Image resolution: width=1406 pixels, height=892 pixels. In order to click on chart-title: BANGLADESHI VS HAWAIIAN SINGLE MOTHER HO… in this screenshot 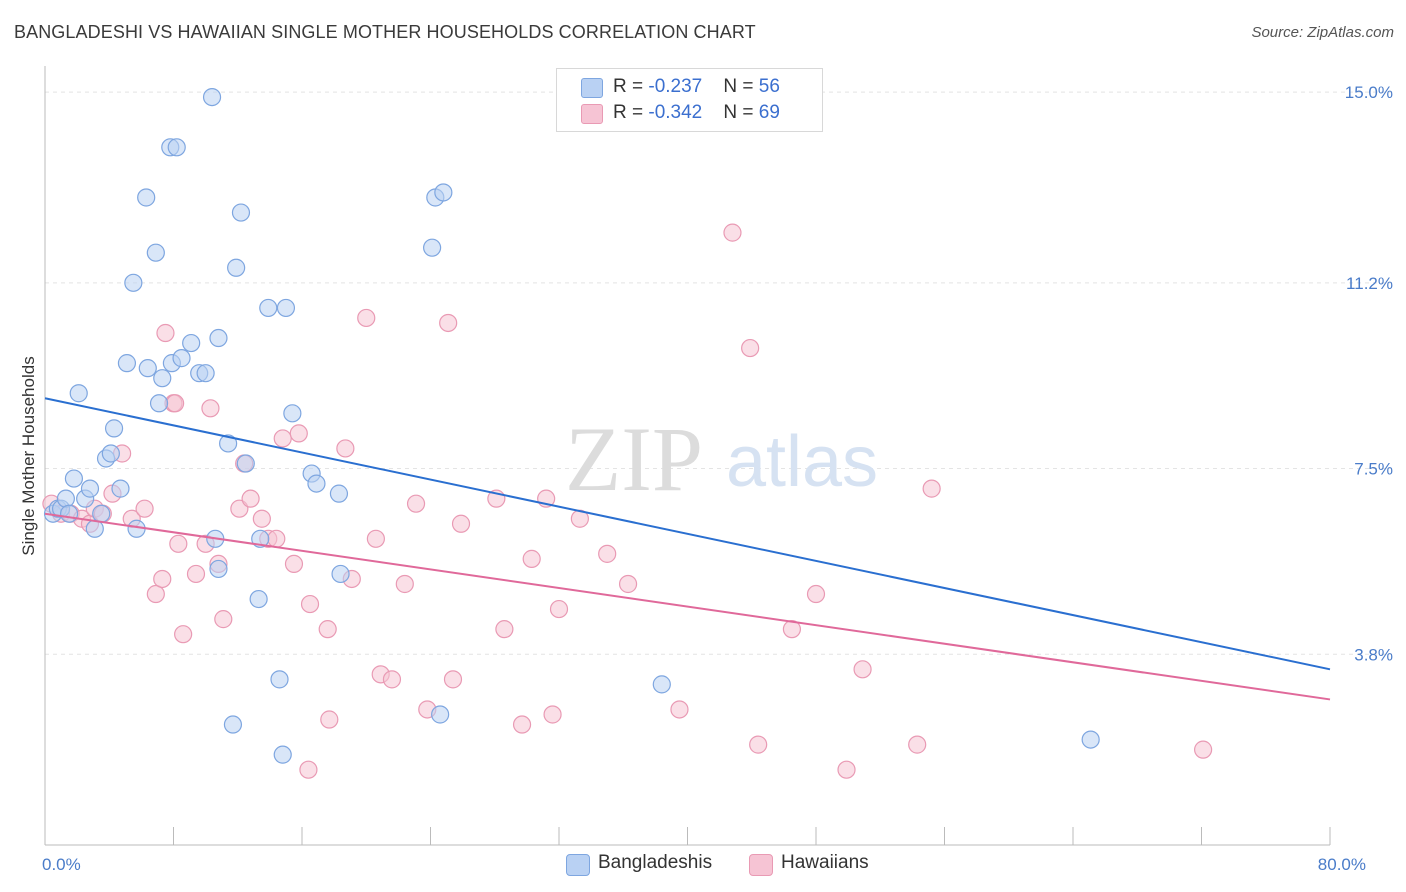, I will do `click(385, 32)`.